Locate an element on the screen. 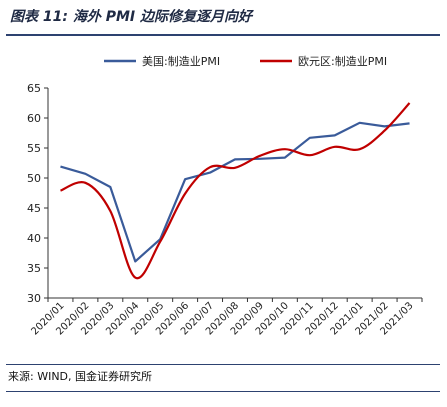 The height and width of the screenshot is (407, 447). legend-label-1: 美国:制造业PMI is located at coordinates (181, 61).